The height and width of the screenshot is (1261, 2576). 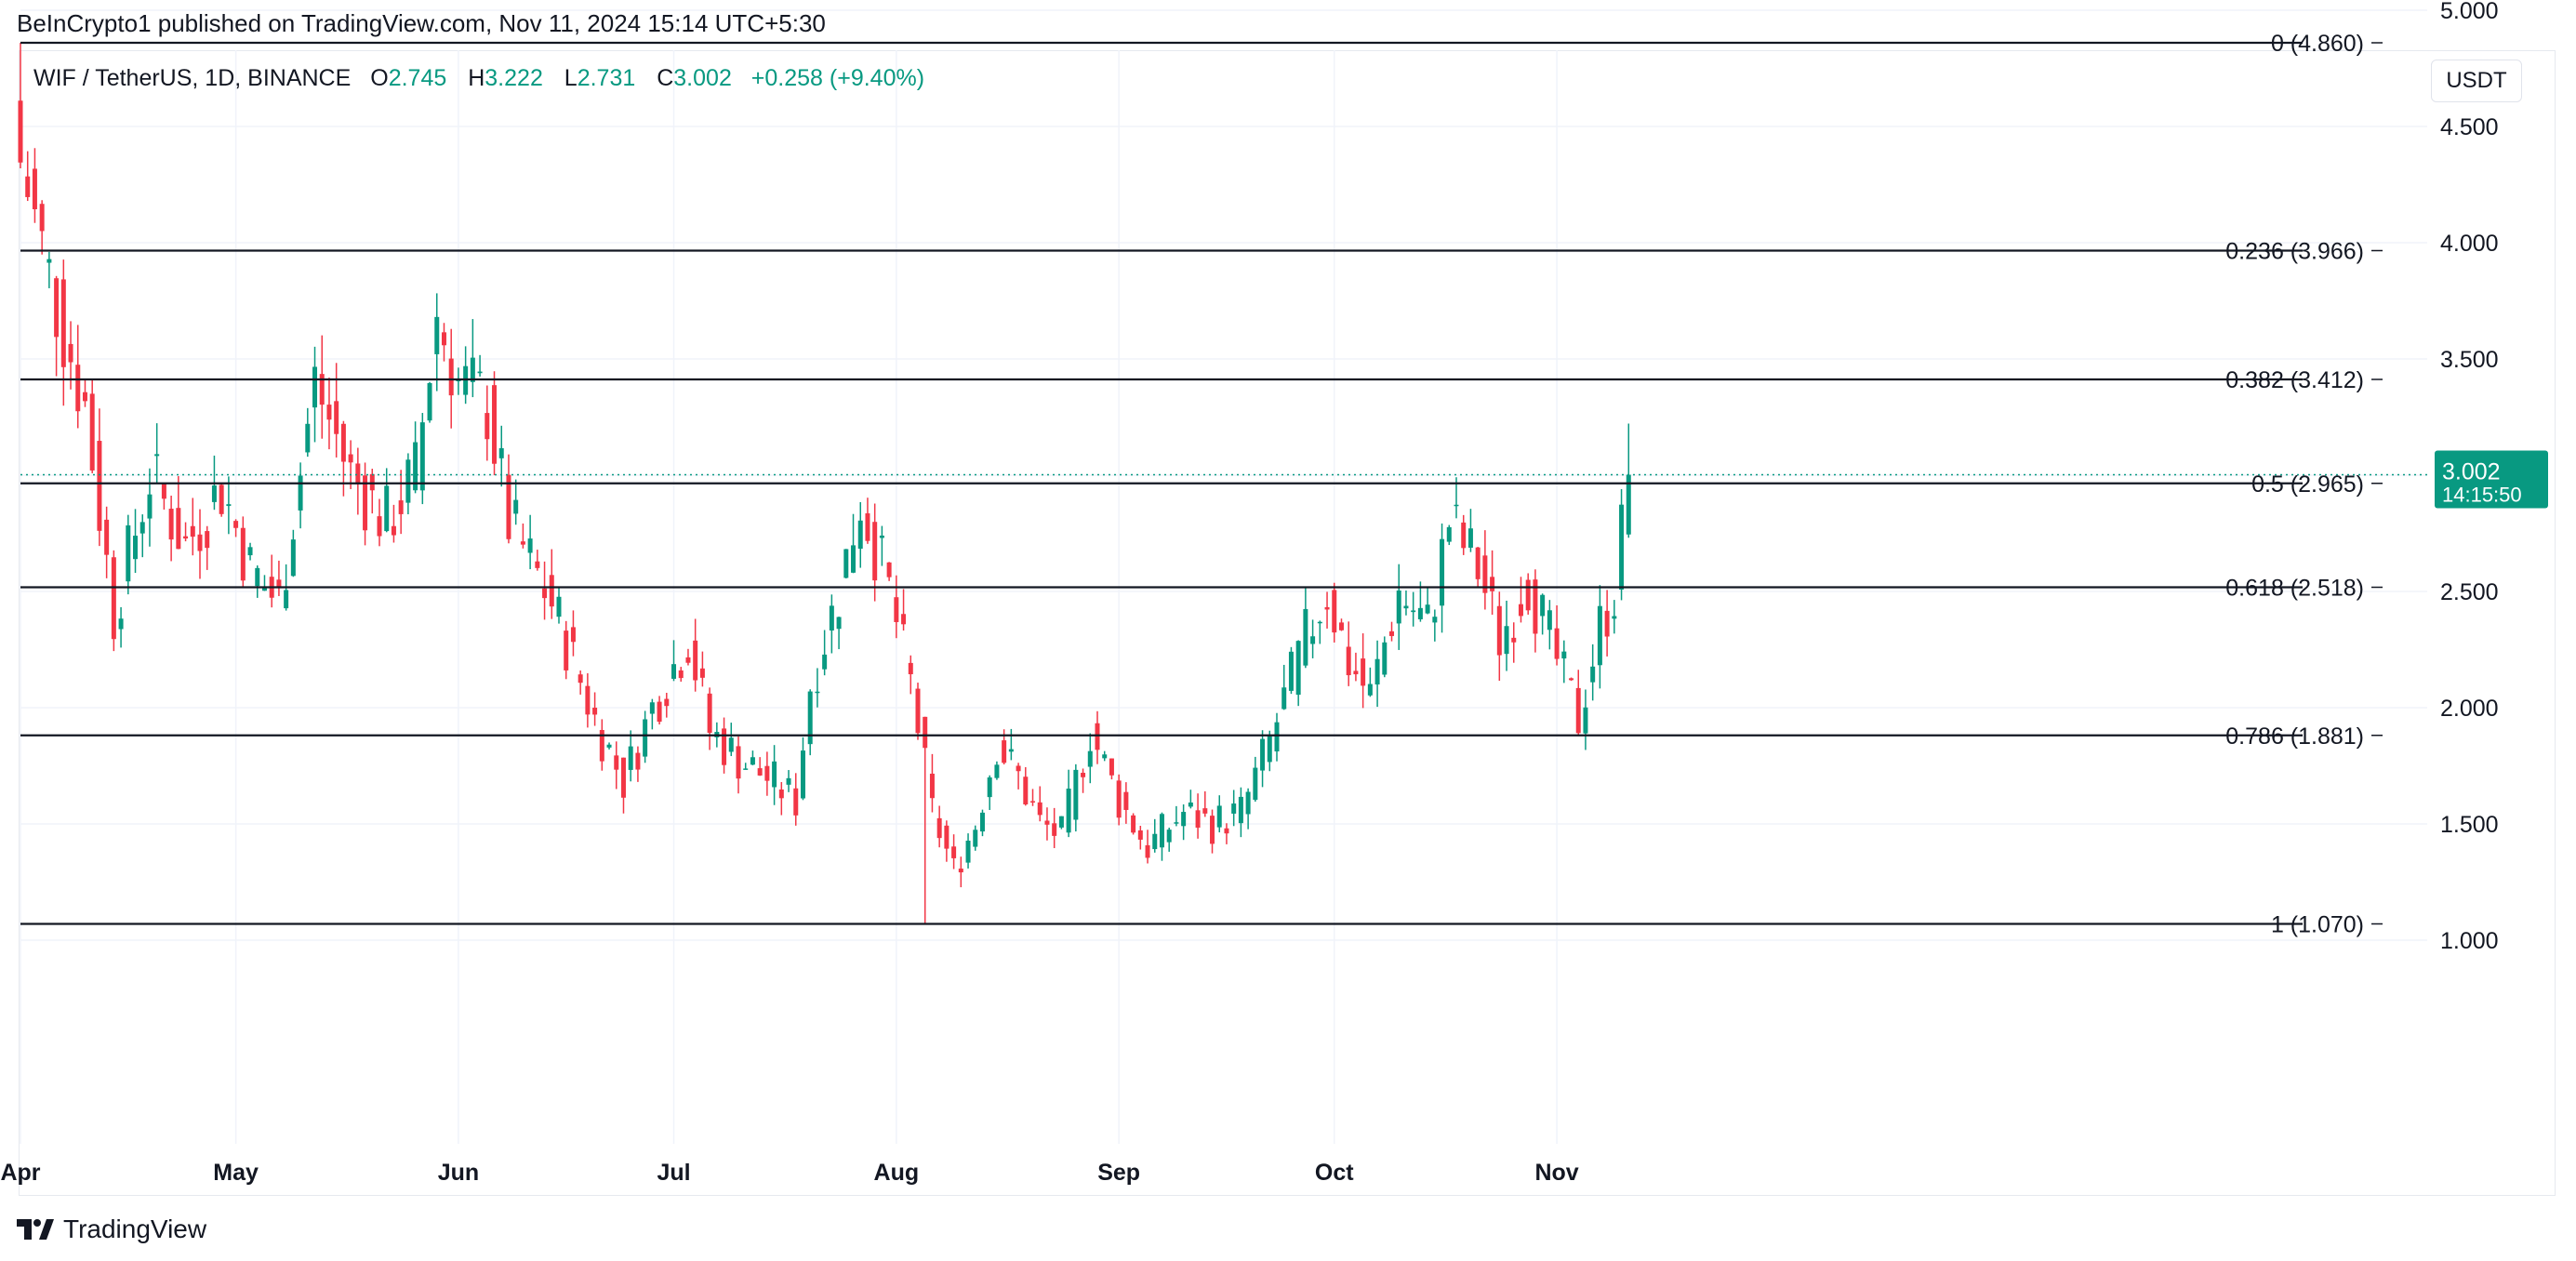 What do you see at coordinates (2471, 472) in the screenshot?
I see `current-price-value: 3.002` at bounding box center [2471, 472].